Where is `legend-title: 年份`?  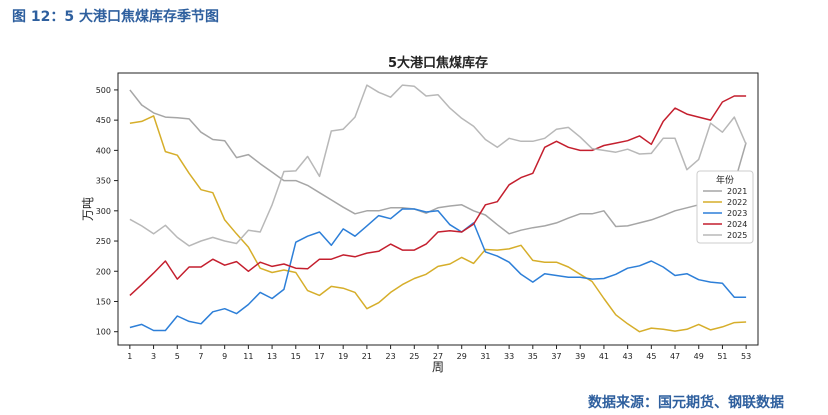
legend-title: 年份 is located at coordinates (725, 180).